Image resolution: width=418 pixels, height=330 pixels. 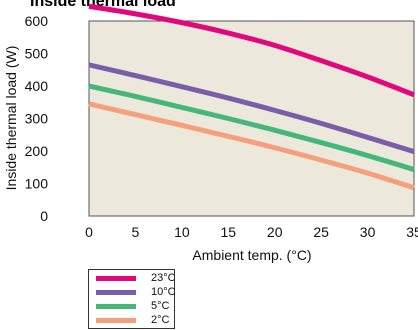 What do you see at coordinates (412, 232) in the screenshot?
I see `x-tick-label: 35` at bounding box center [412, 232].